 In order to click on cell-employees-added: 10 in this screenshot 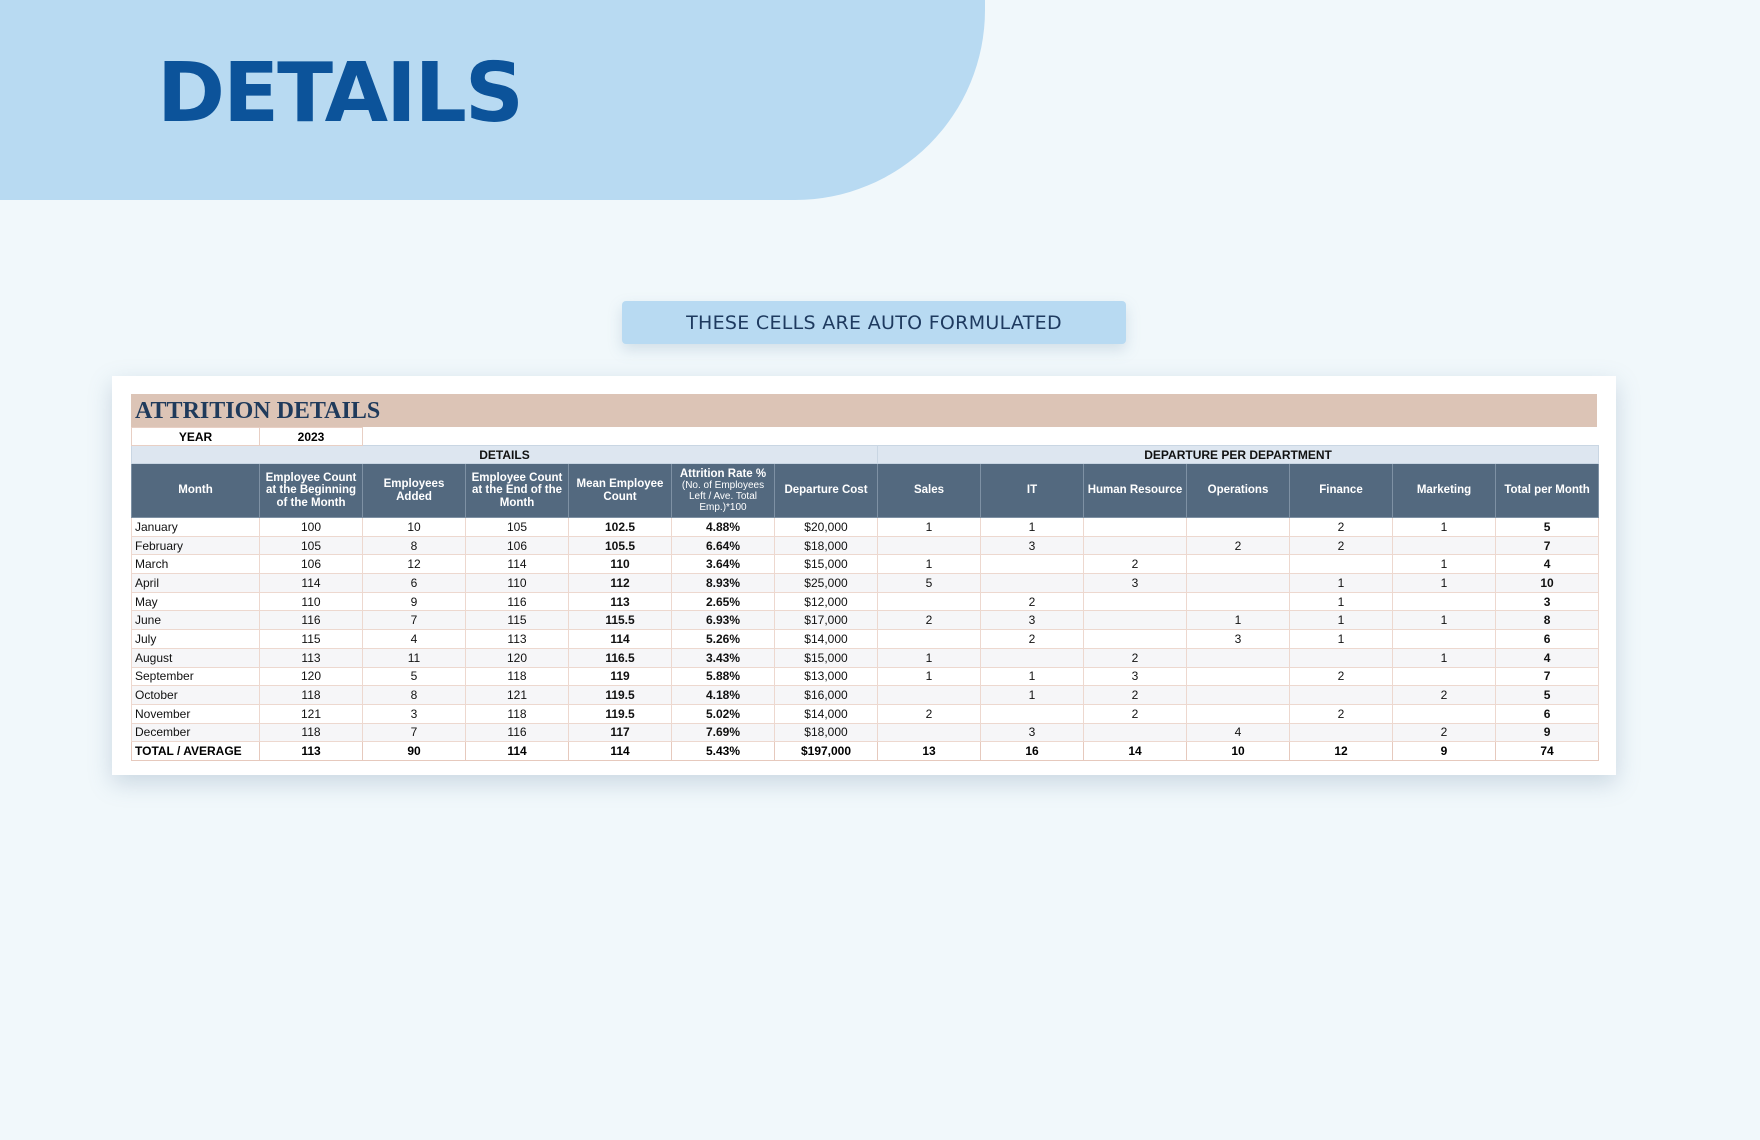, I will do `click(414, 527)`.